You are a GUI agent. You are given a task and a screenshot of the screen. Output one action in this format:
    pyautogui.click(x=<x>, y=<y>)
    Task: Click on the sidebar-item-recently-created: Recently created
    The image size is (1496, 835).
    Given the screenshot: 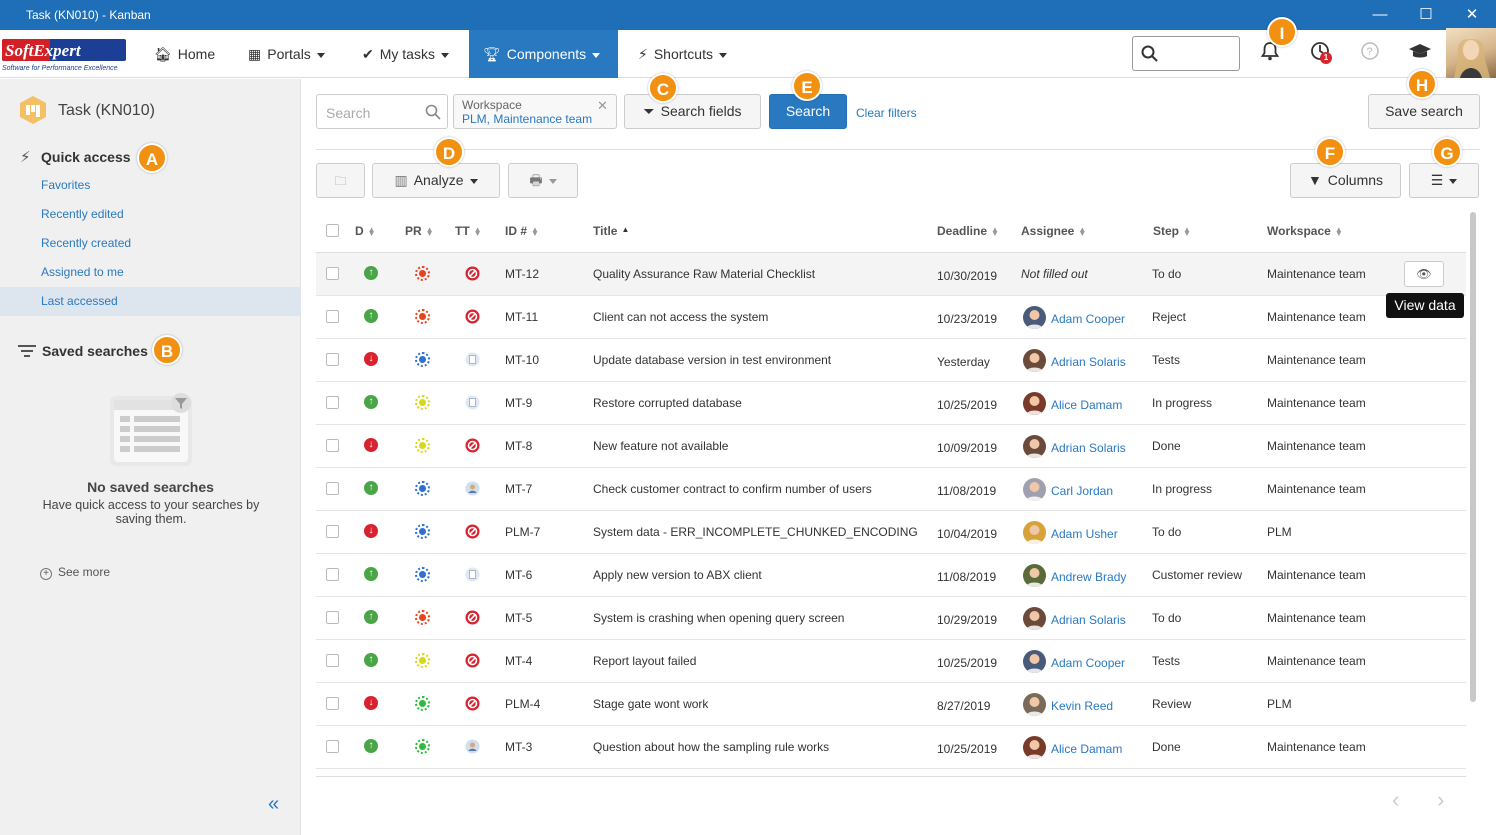 What is the action you would take?
    pyautogui.click(x=86, y=243)
    